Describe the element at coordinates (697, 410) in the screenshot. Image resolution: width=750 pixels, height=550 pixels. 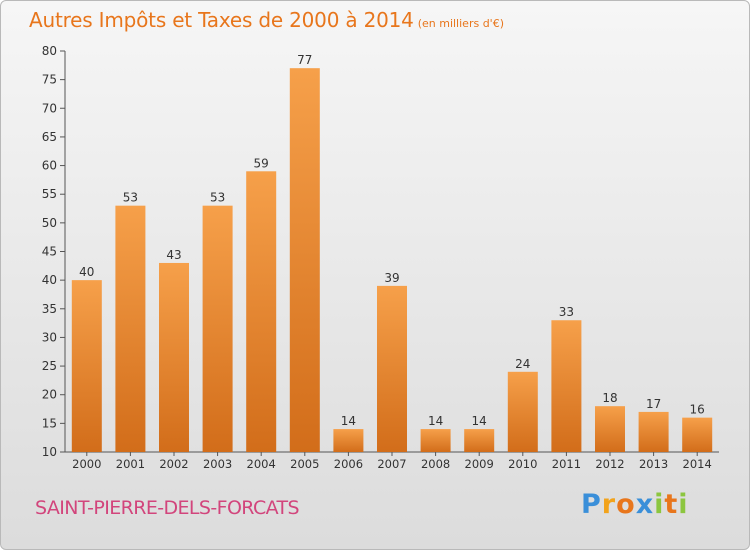
I see `bar-value-label: 16` at that location.